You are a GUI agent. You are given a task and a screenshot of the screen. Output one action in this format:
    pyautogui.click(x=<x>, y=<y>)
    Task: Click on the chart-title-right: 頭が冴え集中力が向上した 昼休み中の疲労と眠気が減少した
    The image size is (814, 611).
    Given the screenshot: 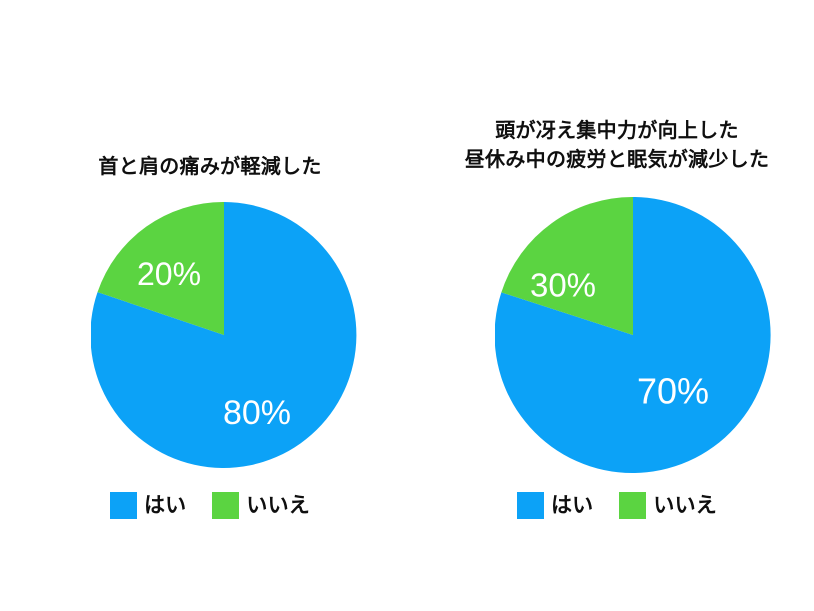 What is the action you would take?
    pyautogui.click(x=617, y=145)
    